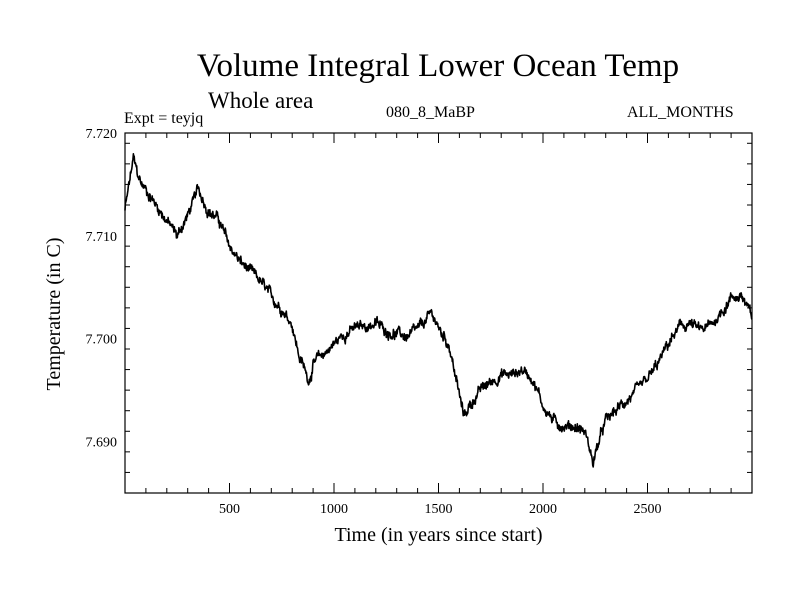 Image resolution: width=800 pixels, height=600 pixels. I want to click on experiment-label: Expt = teyjq, so click(164, 118).